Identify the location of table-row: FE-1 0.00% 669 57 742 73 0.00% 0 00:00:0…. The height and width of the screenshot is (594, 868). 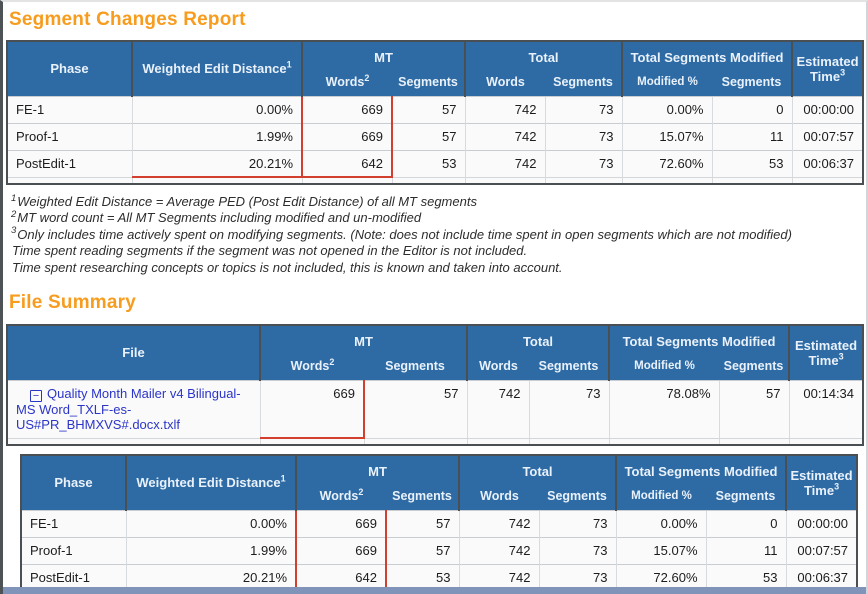
(435, 109).